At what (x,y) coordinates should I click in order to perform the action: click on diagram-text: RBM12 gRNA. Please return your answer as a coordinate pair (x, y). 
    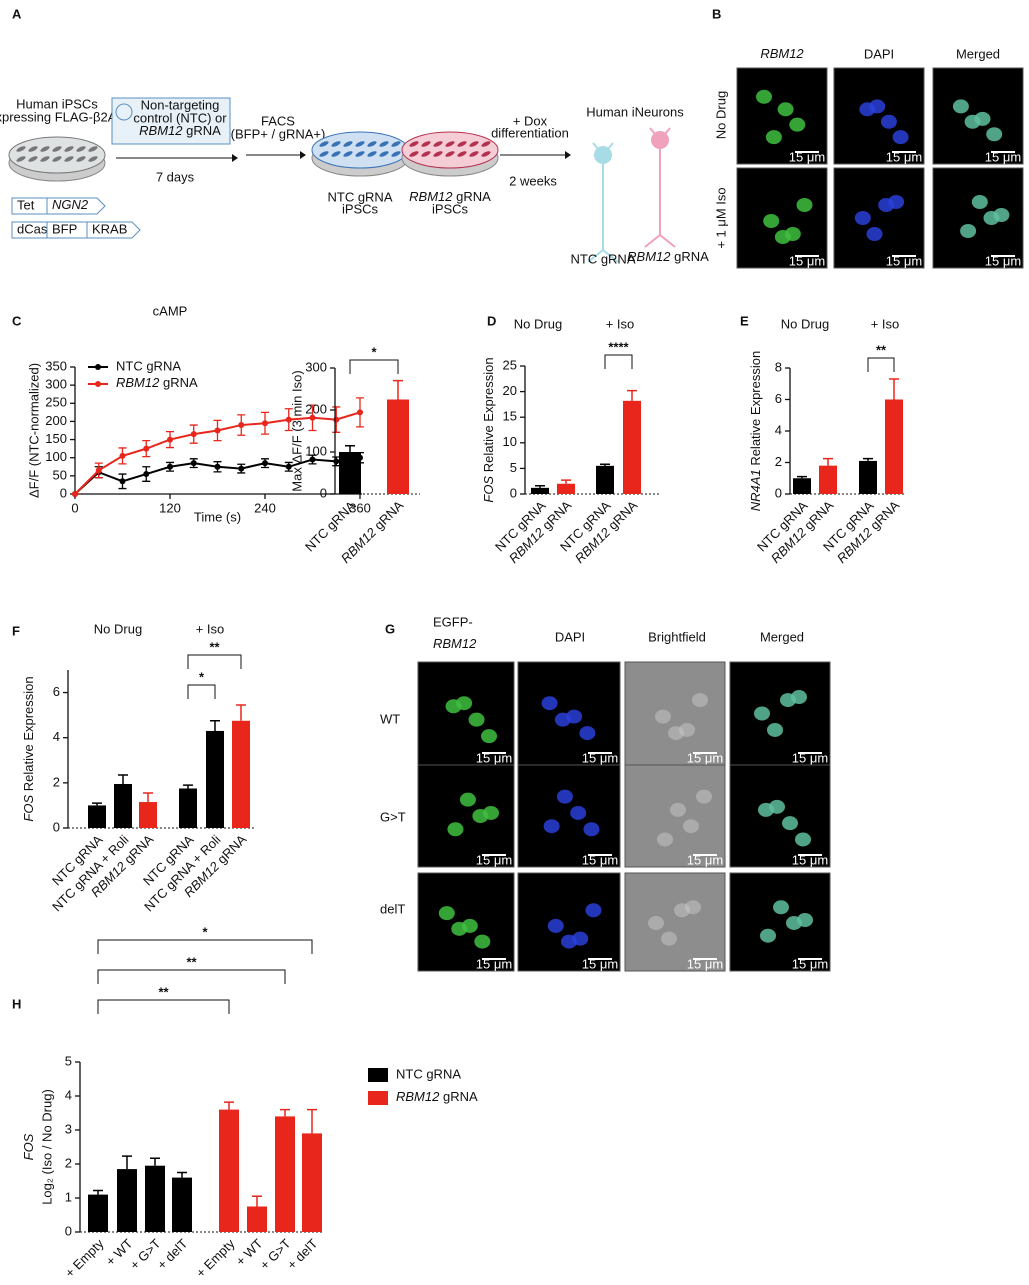
    Looking at the image, I should click on (668, 256).